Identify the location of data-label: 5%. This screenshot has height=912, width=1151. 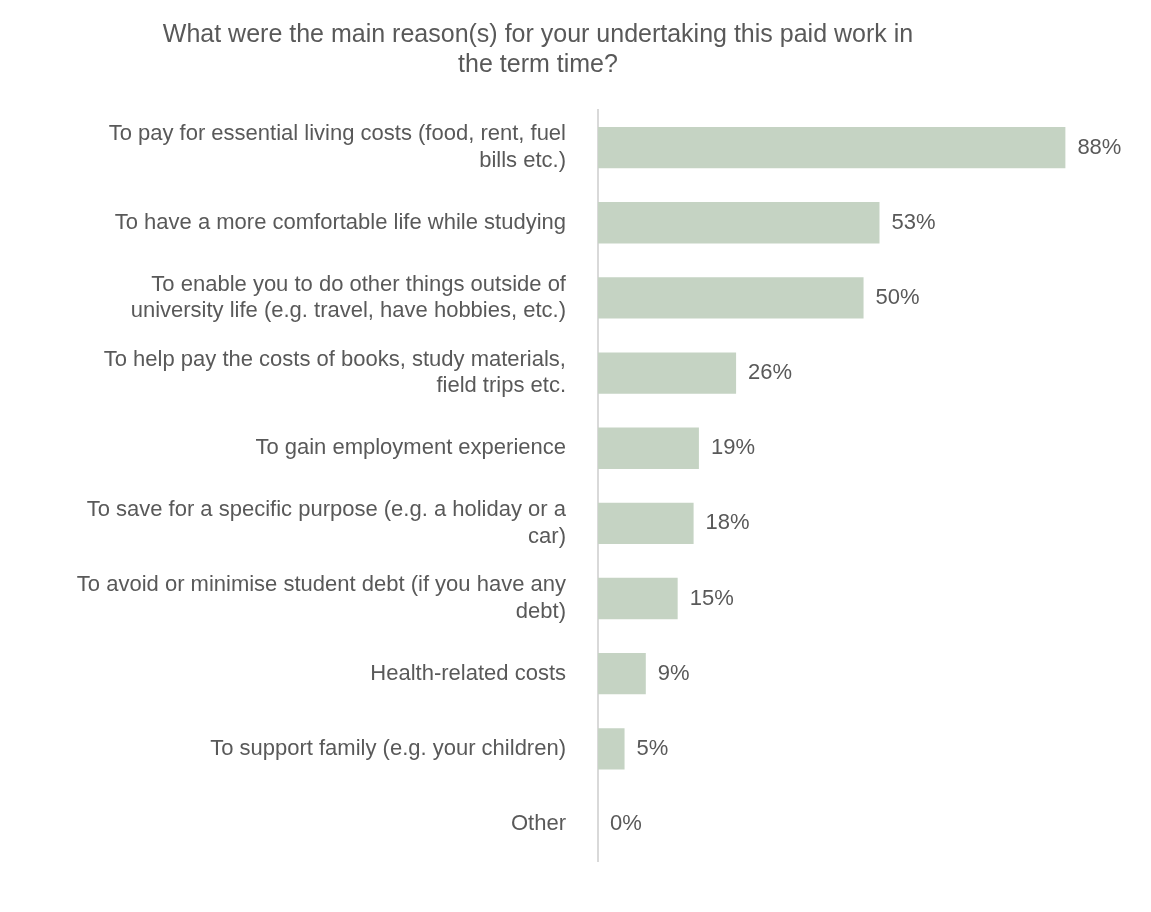
(652, 747).